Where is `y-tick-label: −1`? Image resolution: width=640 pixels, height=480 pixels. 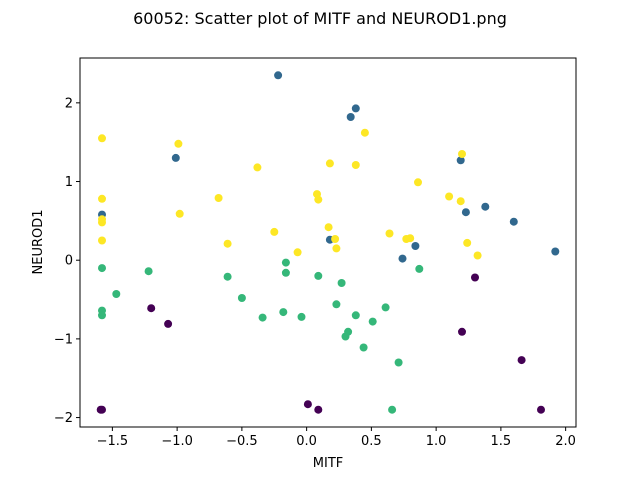 y-tick-label: −1 is located at coordinates (63, 339).